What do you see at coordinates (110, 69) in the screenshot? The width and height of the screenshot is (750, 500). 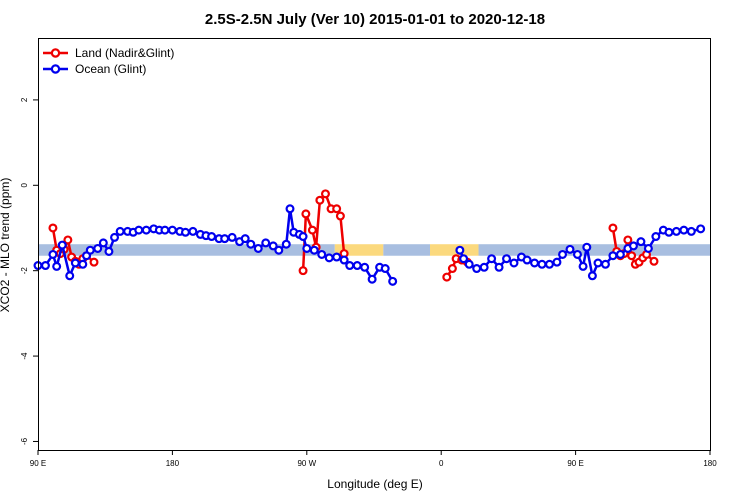 I see `legend-label: Ocean (Glint)` at bounding box center [110, 69].